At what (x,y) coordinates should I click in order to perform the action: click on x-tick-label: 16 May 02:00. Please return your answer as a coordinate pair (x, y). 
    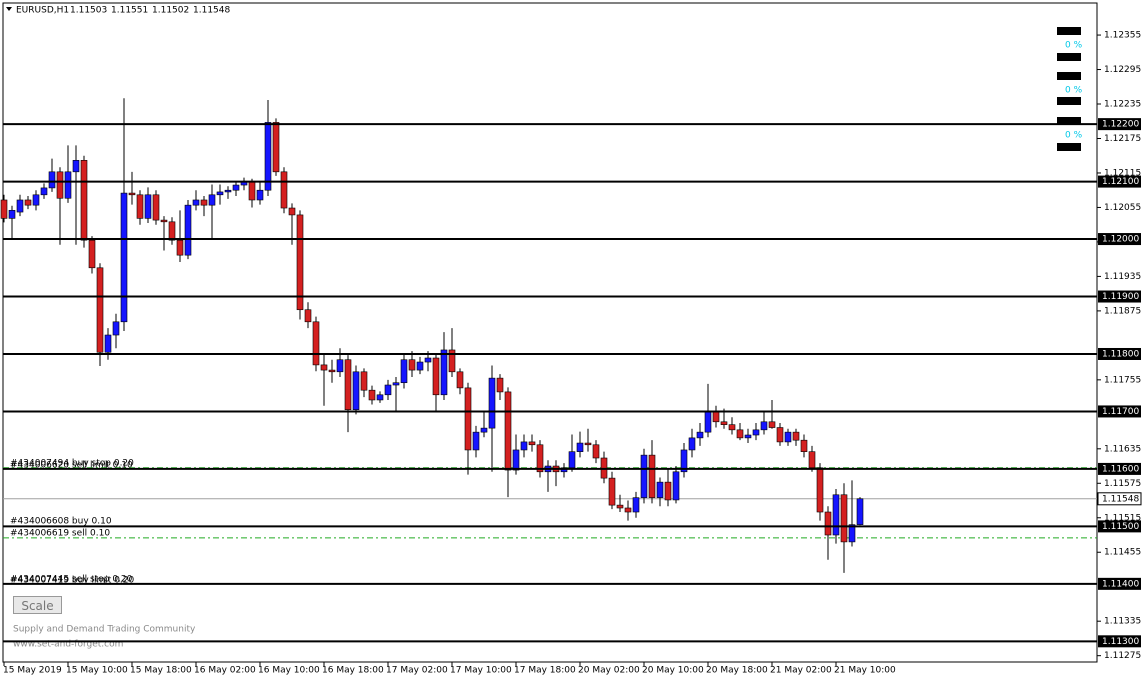
    Looking at the image, I should click on (225, 671).